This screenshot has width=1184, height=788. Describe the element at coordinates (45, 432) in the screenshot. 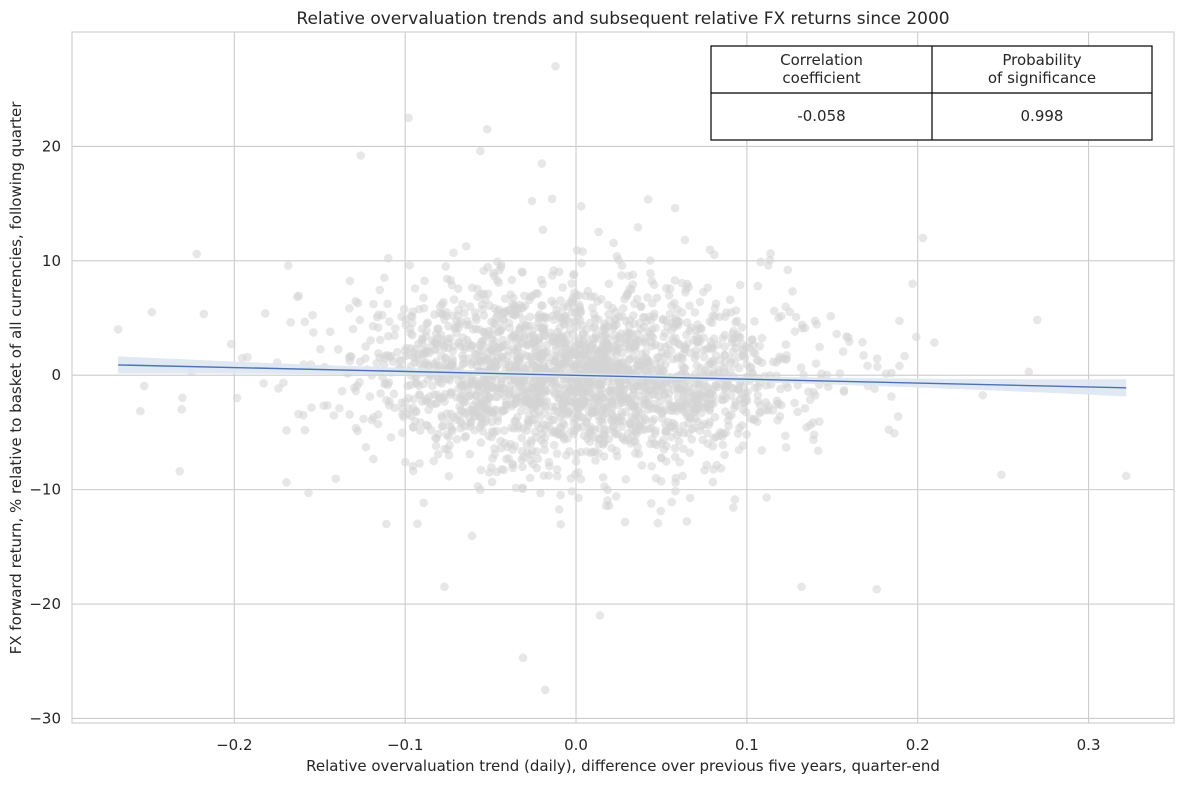

I see `y-axis-ticks: −30 −20 −10 0 10 20` at that location.